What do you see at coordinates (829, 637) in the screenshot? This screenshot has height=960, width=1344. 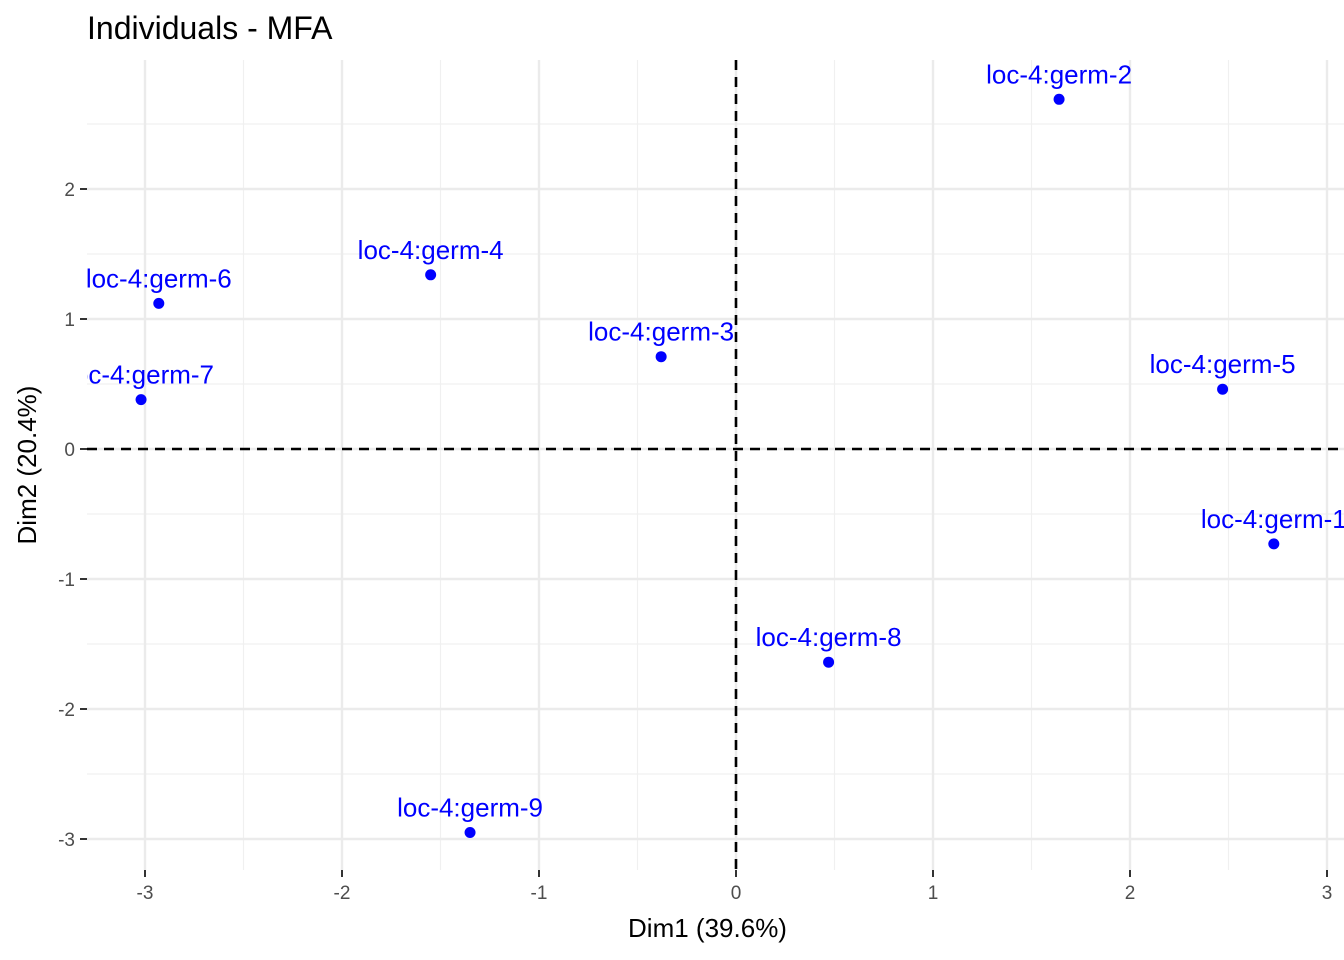 I see `point-label: loc-4:germ-8` at bounding box center [829, 637].